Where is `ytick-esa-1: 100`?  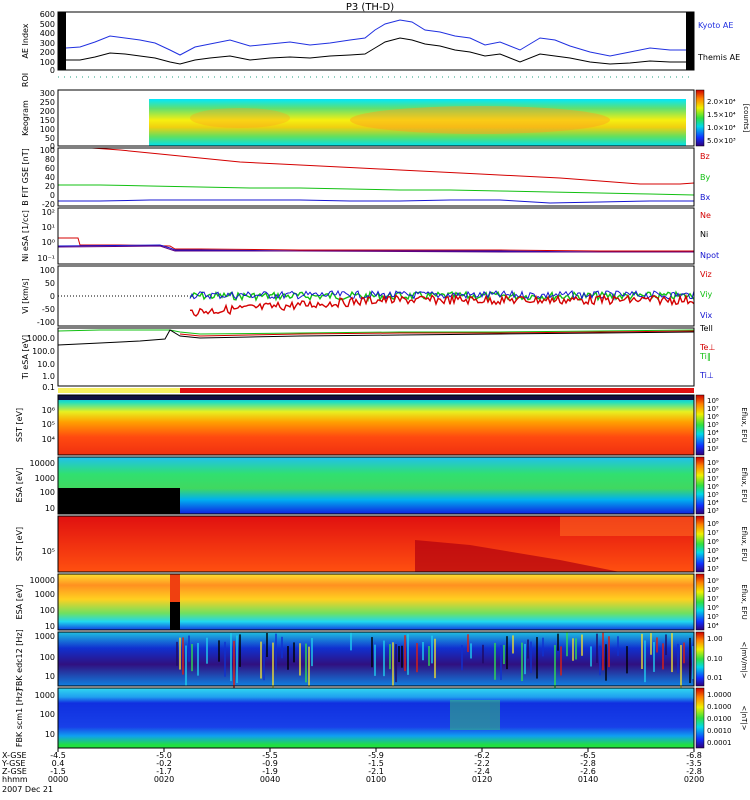
ytick-esa-1: 100 is located at coordinates (47, 492).